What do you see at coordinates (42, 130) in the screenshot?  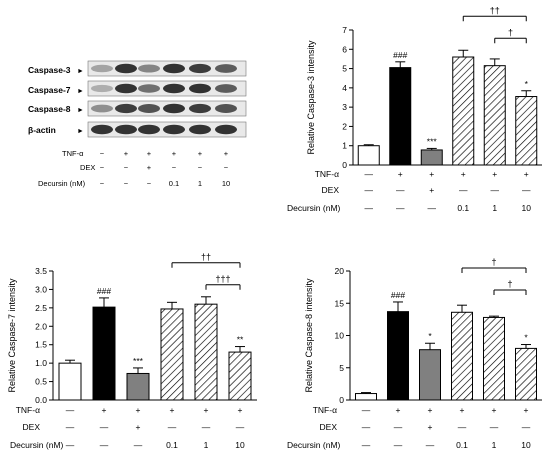 I see `band-label: β-actin` at bounding box center [42, 130].